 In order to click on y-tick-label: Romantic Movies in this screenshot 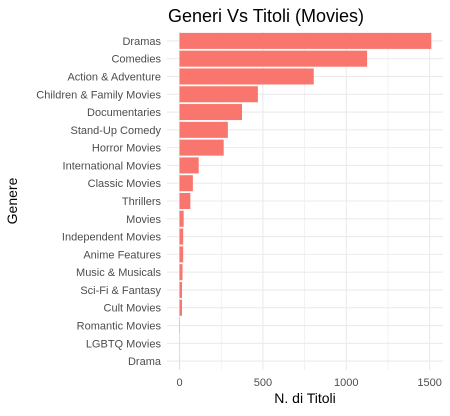, I will do `click(119, 327)`.